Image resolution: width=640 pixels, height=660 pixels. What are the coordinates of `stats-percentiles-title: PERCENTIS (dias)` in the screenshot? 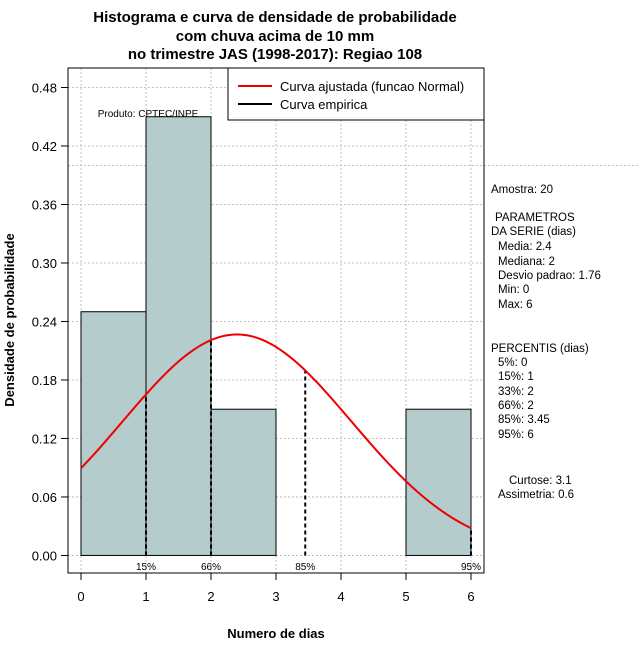 It's located at (540, 349).